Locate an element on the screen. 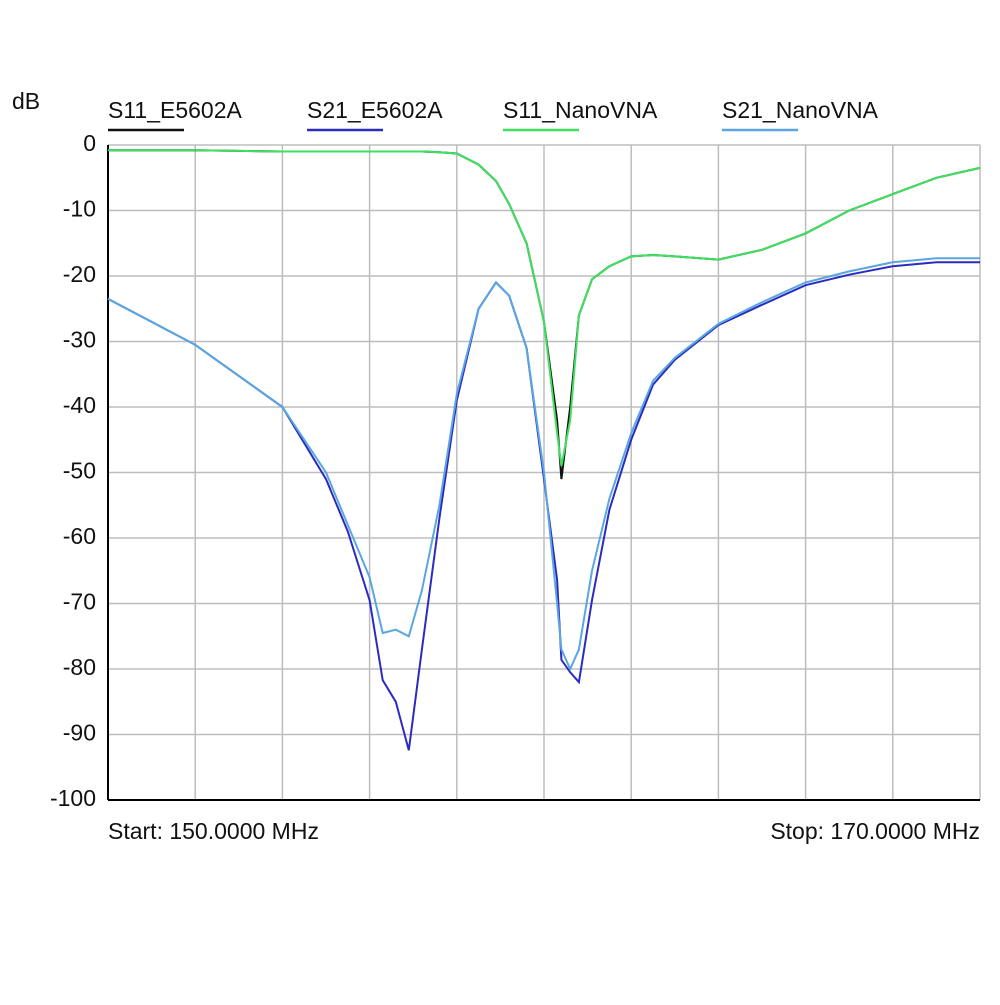 The image size is (1000, 1005). start-label: Start: 150.0000 MHz is located at coordinates (213, 831).